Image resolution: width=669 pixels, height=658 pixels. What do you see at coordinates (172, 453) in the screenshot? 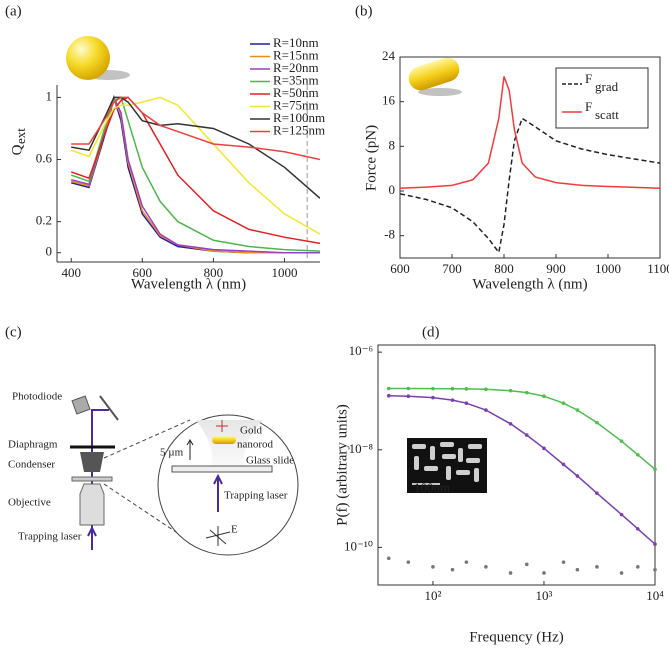
I see `label: 5 µm` at bounding box center [172, 453].